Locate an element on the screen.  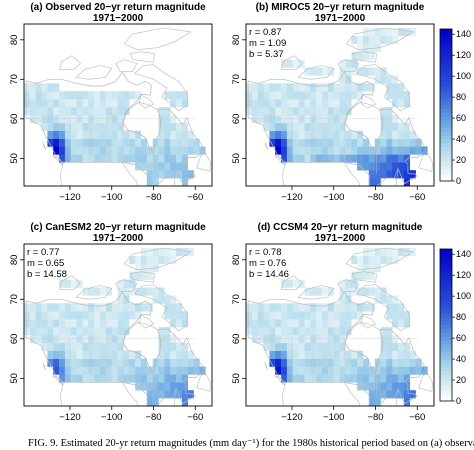
map-c is located at coordinates (117, 326).